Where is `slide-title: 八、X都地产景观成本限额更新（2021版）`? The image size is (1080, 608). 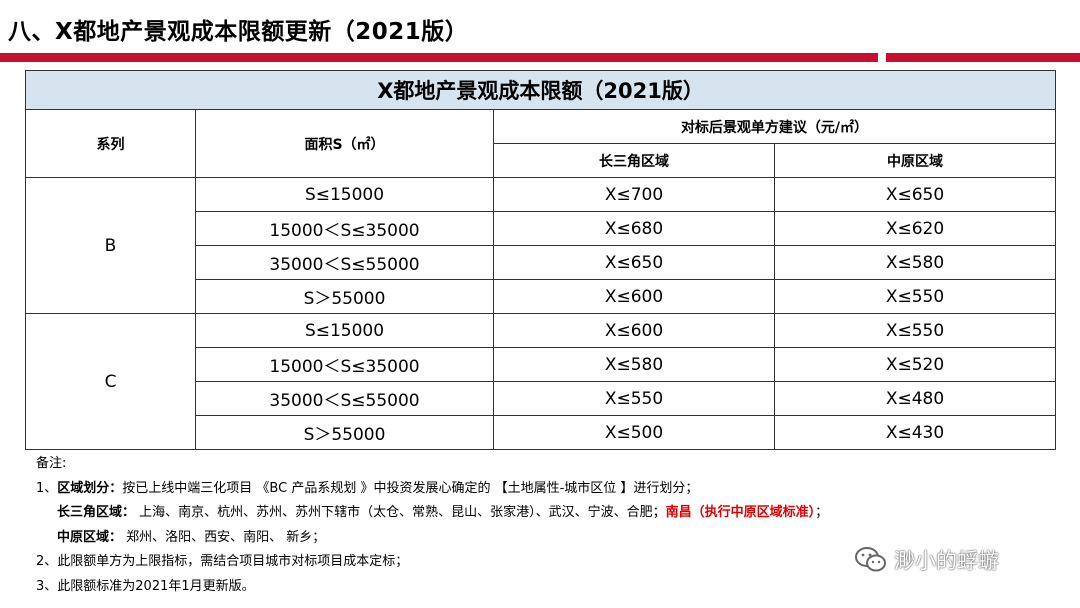 slide-title: 八、X都地产景观成本限额更新（2021版） is located at coordinates (238, 32).